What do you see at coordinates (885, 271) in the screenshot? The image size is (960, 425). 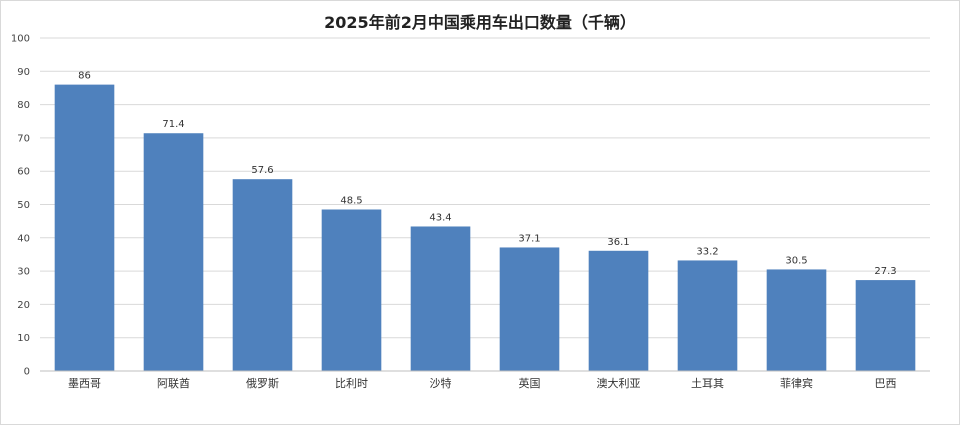 I see `data-label: 27.3` at bounding box center [885, 271].